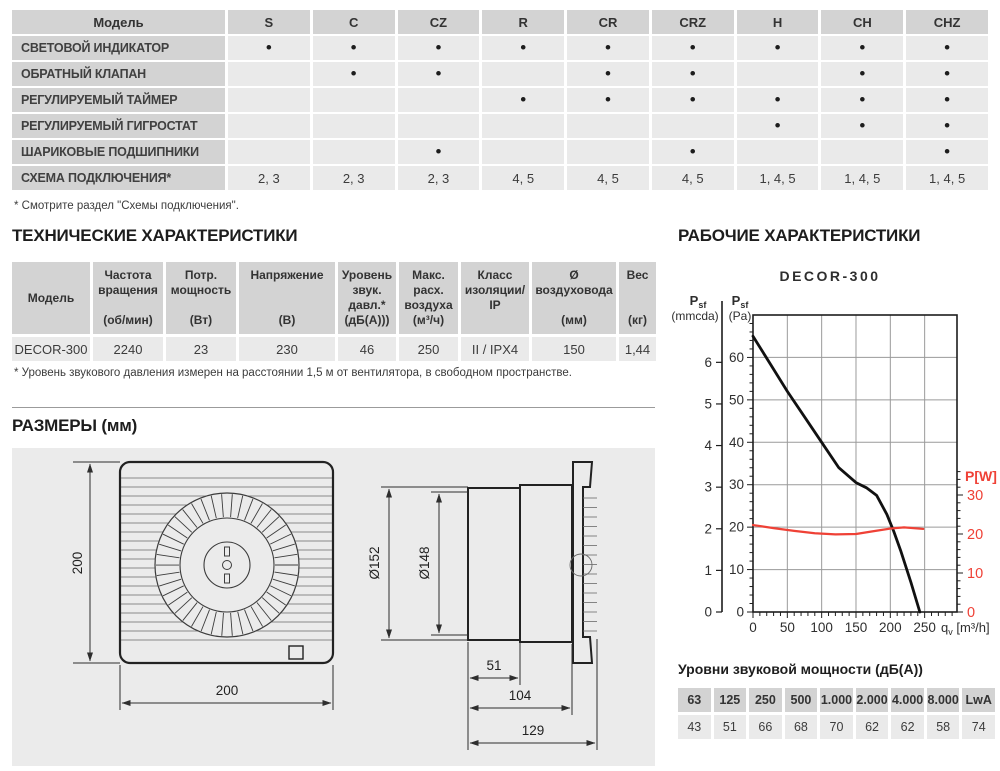 This screenshot has height=771, width=1000. I want to click on svg-text: 30, so click(975, 496).